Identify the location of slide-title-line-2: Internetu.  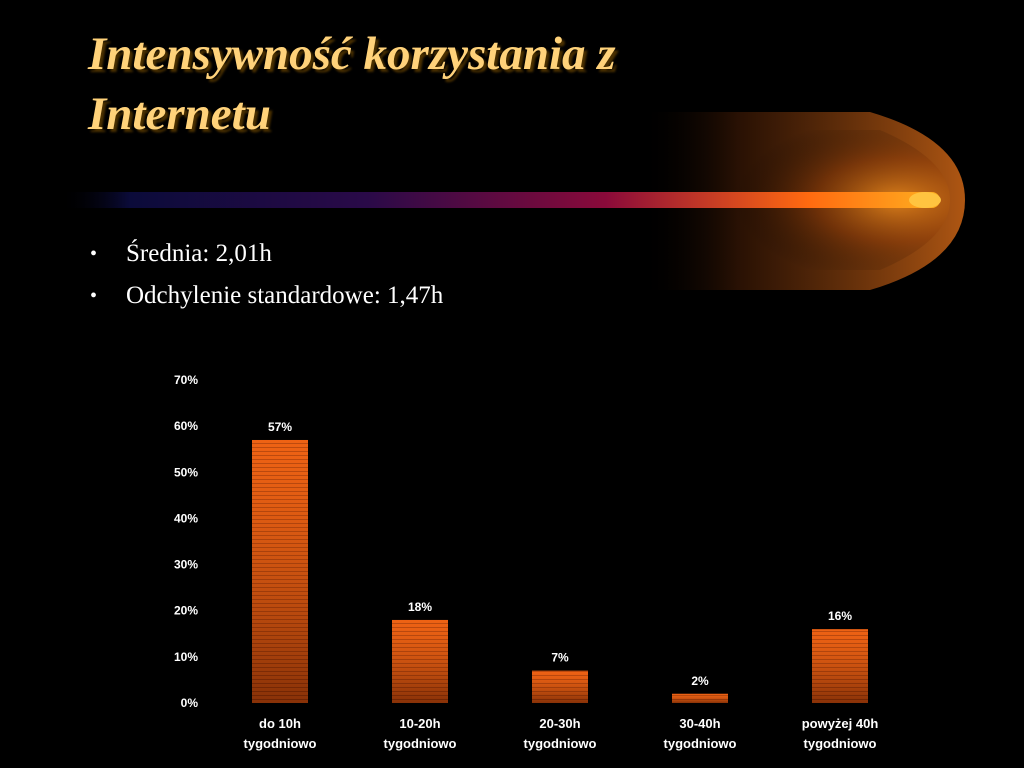
(179, 114).